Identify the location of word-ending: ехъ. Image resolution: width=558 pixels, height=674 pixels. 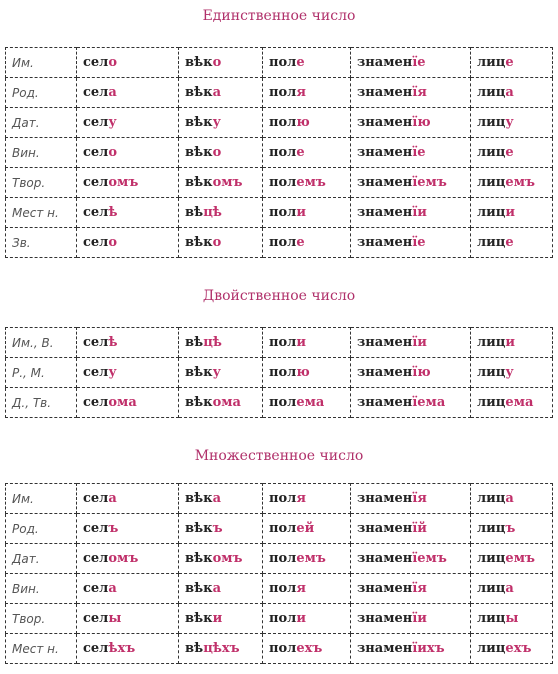
(518, 648).